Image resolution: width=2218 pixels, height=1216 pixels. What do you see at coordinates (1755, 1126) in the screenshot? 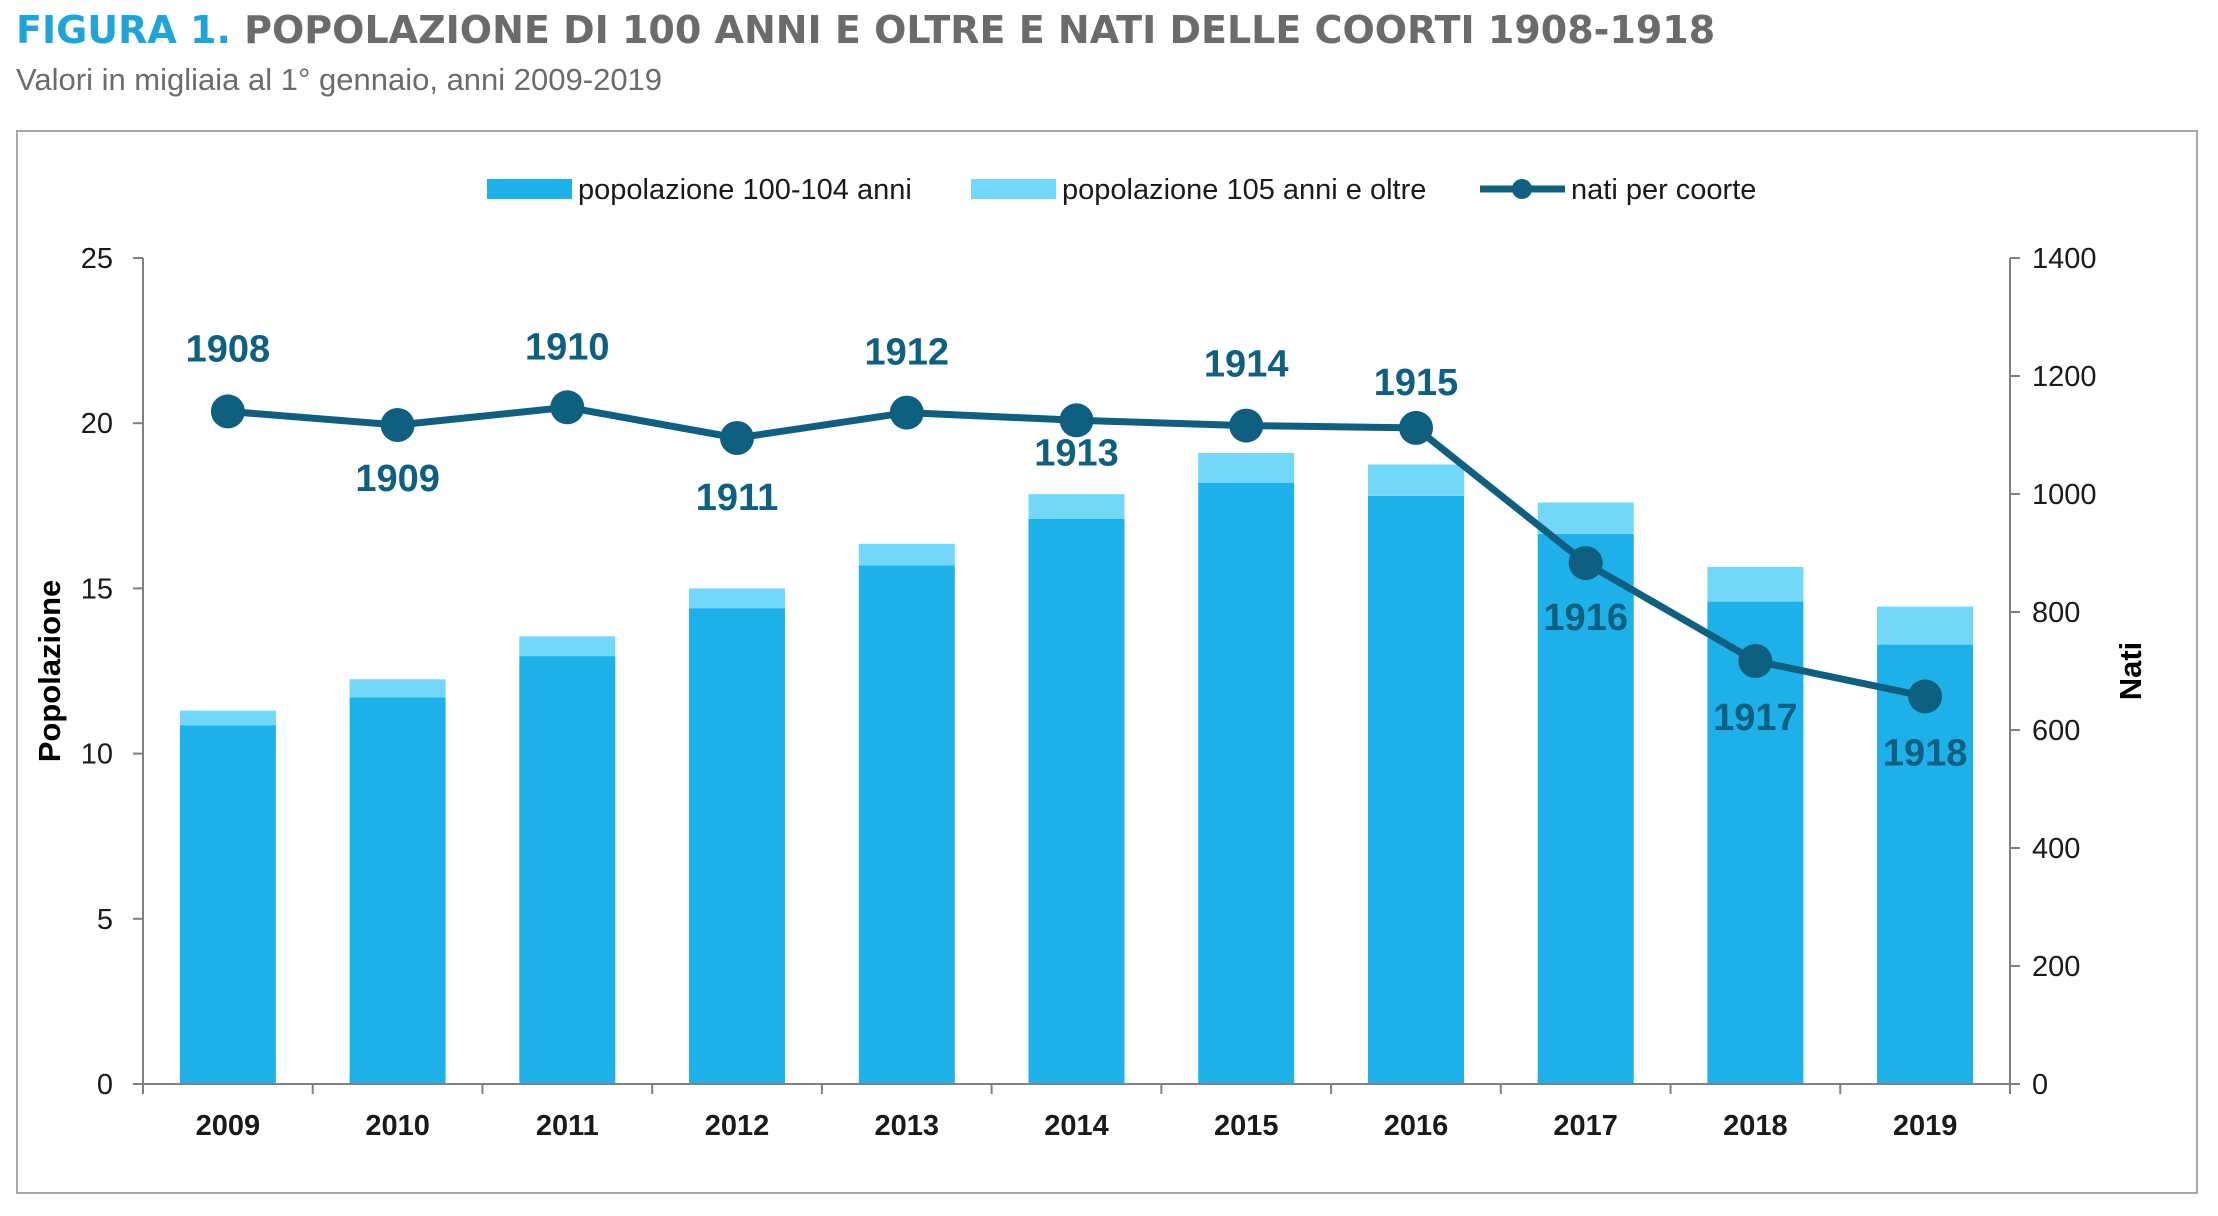
I see `x-tick-label-2018: 2018` at bounding box center [1755, 1126].